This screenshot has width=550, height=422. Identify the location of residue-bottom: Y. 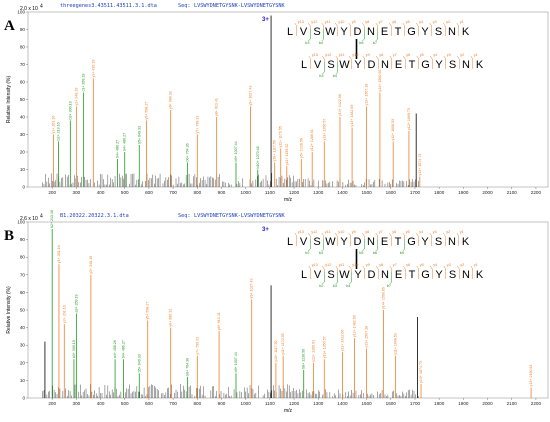
(358, 65).